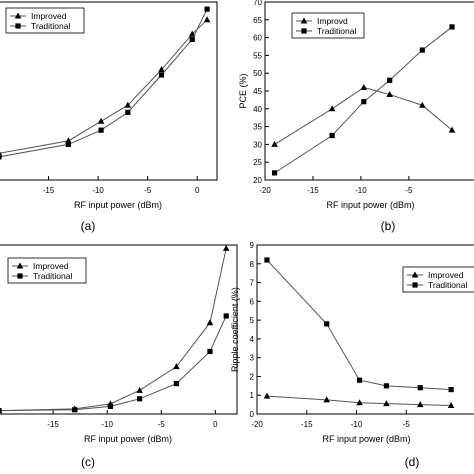 The height and width of the screenshot is (474, 474). Describe the element at coordinates (257, 73) in the screenshot. I see `y-tick-label: 50` at that location.